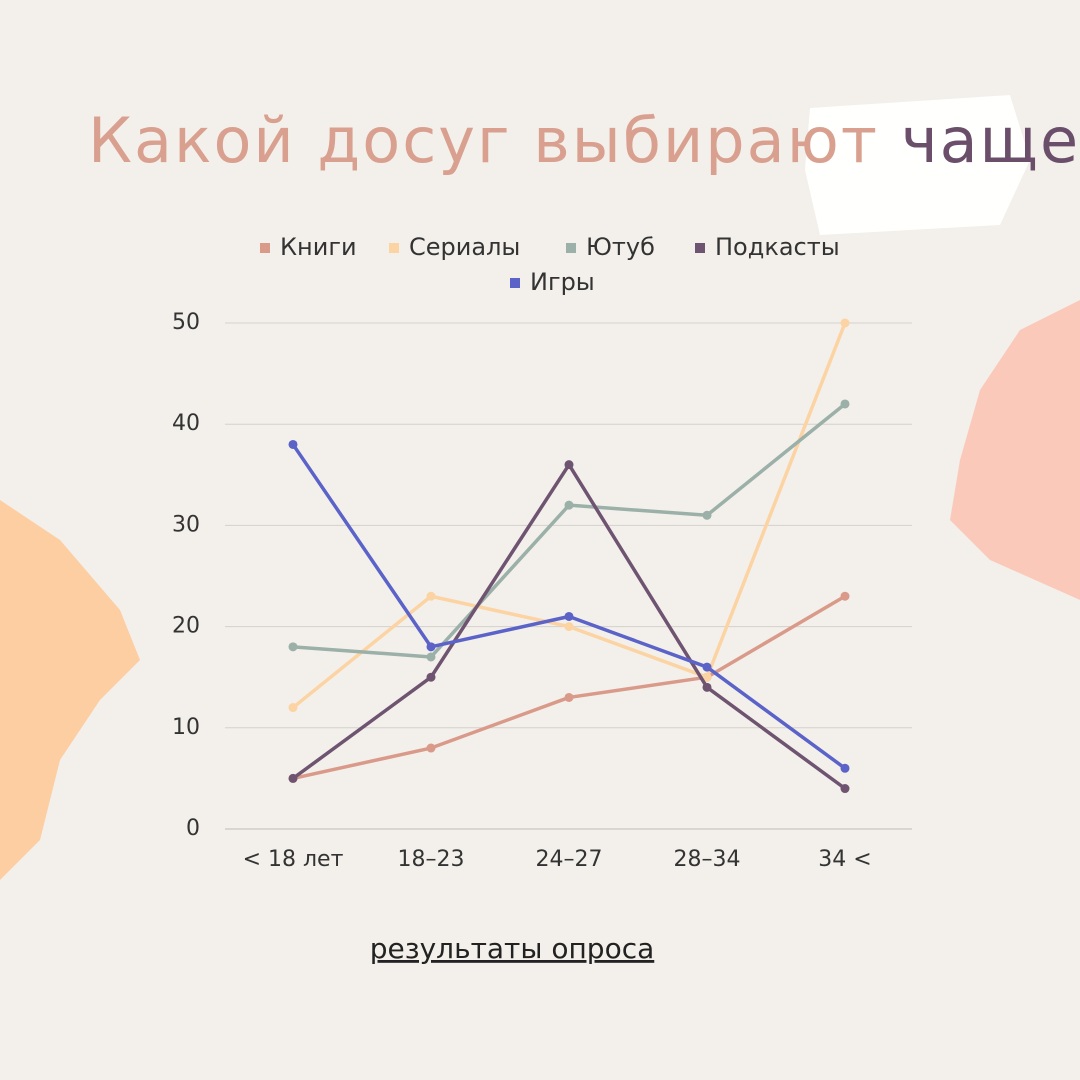  Describe the element at coordinates (562, 282) in the screenshot. I see `legend-label: Игры` at that location.